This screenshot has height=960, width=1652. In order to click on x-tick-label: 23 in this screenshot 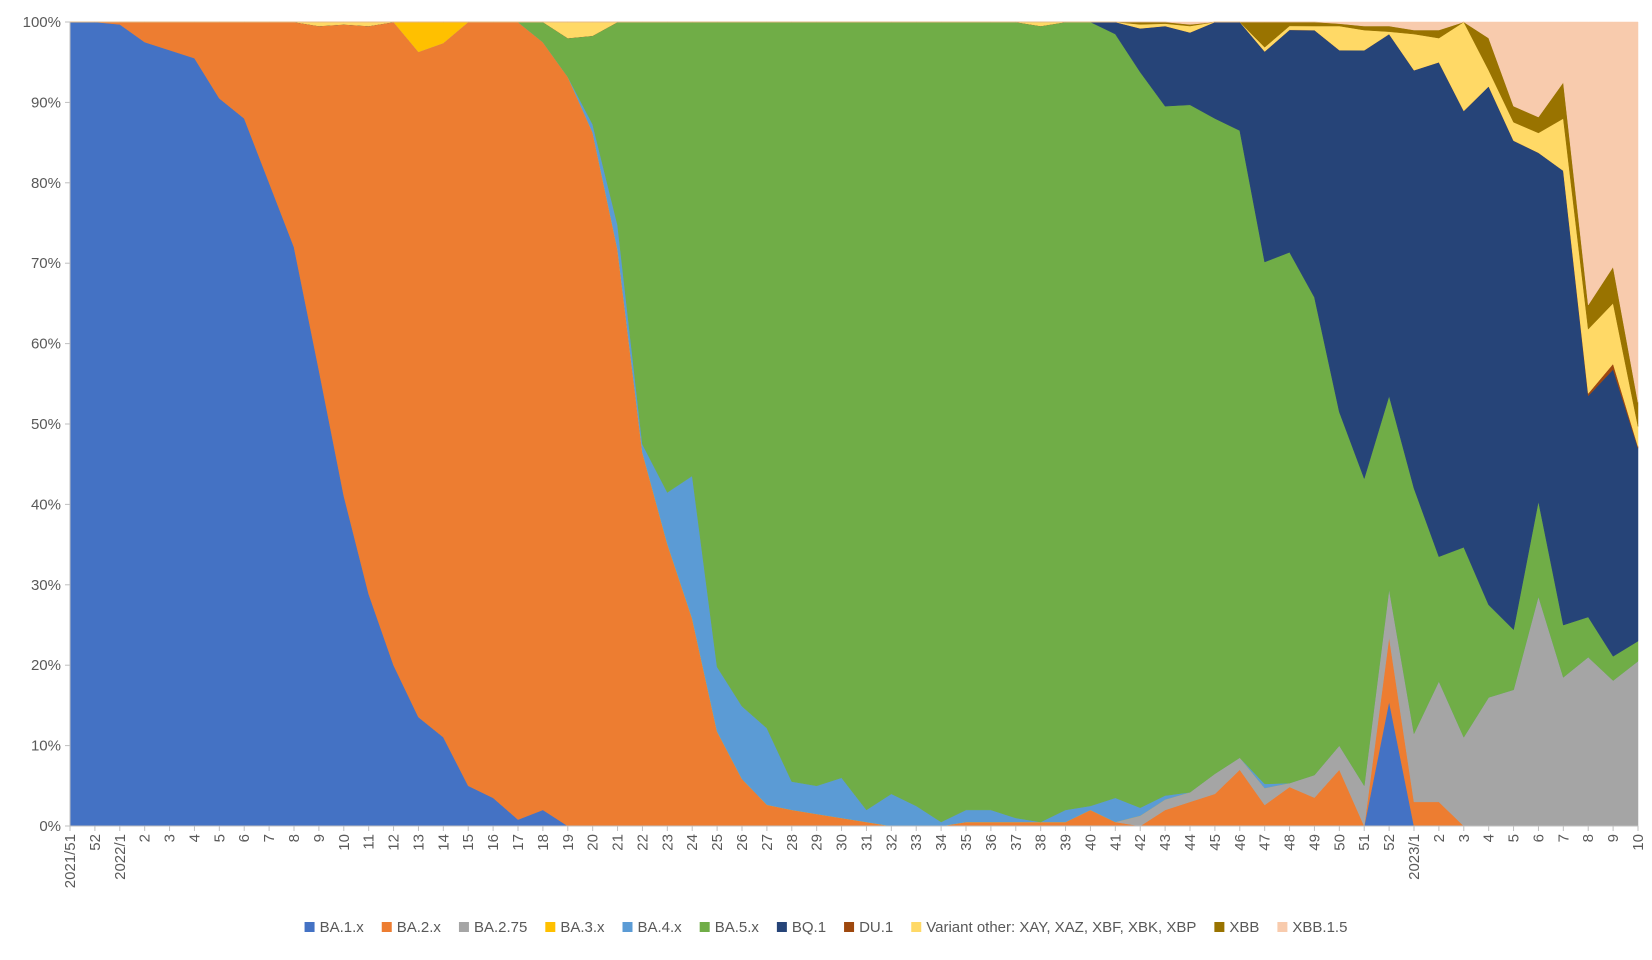, I will do `click(667, 842)`.